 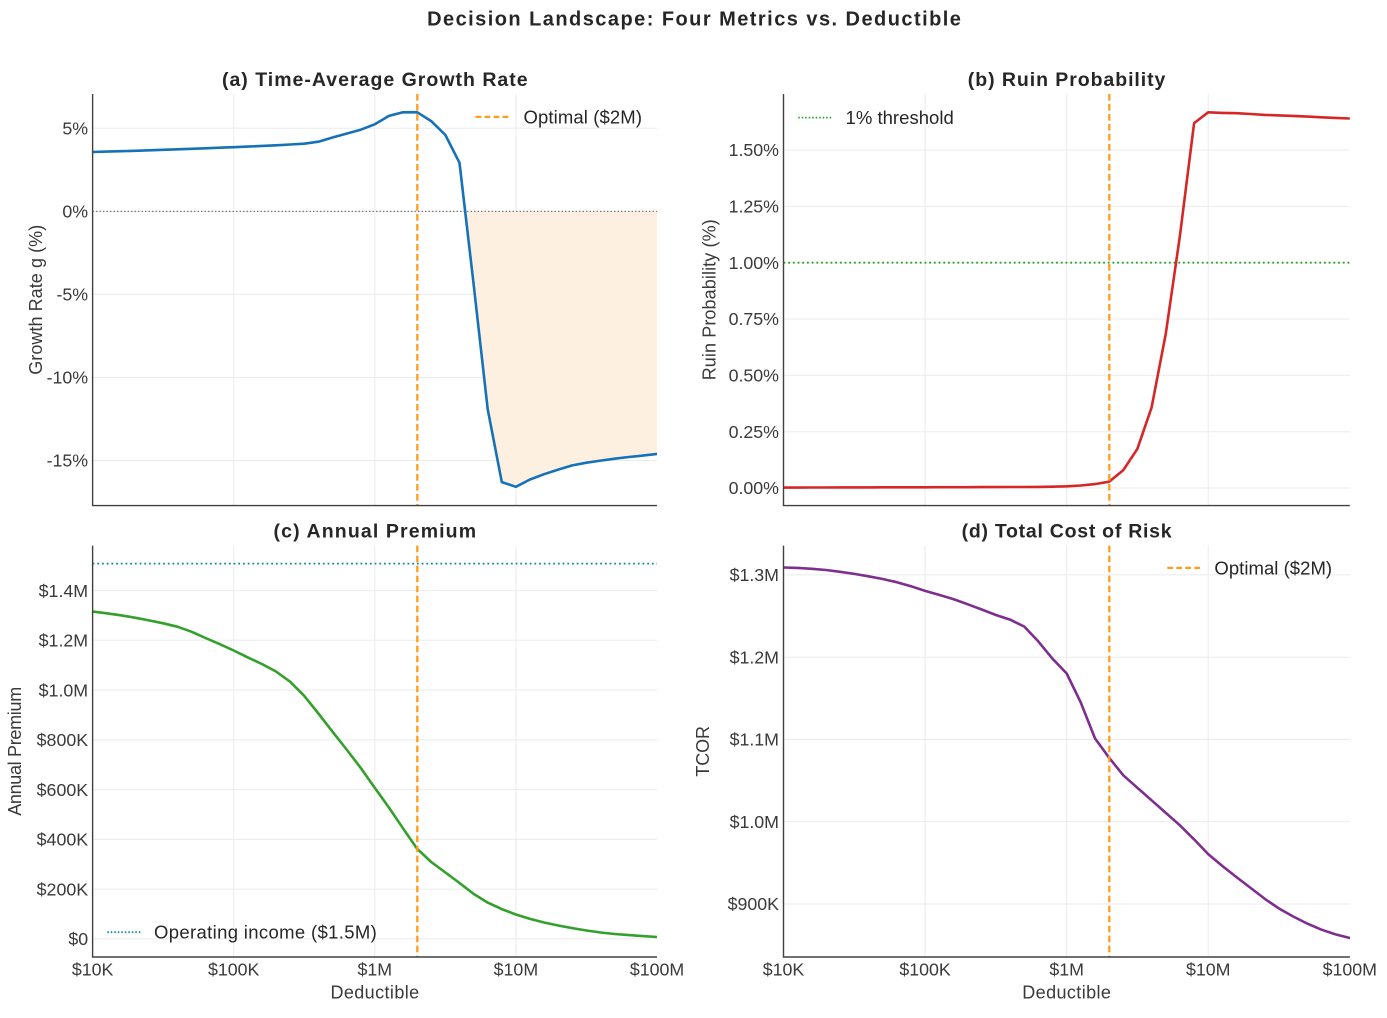 I want to click on svg-text: 1% threshold, so click(x=900, y=117).